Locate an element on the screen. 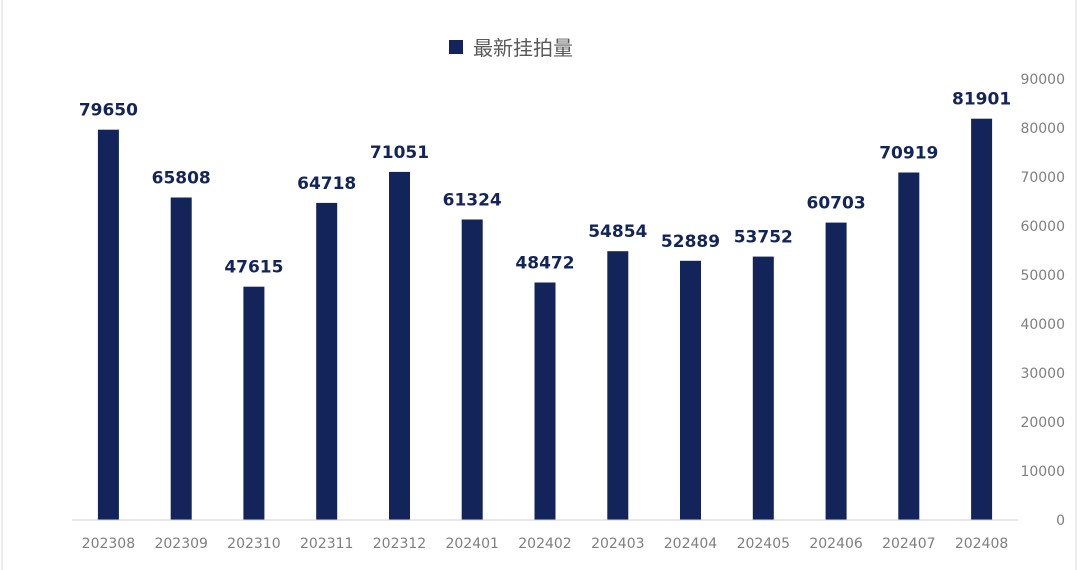 This screenshot has width=1080, height=570. data-label-202311: 64718 is located at coordinates (326, 184).